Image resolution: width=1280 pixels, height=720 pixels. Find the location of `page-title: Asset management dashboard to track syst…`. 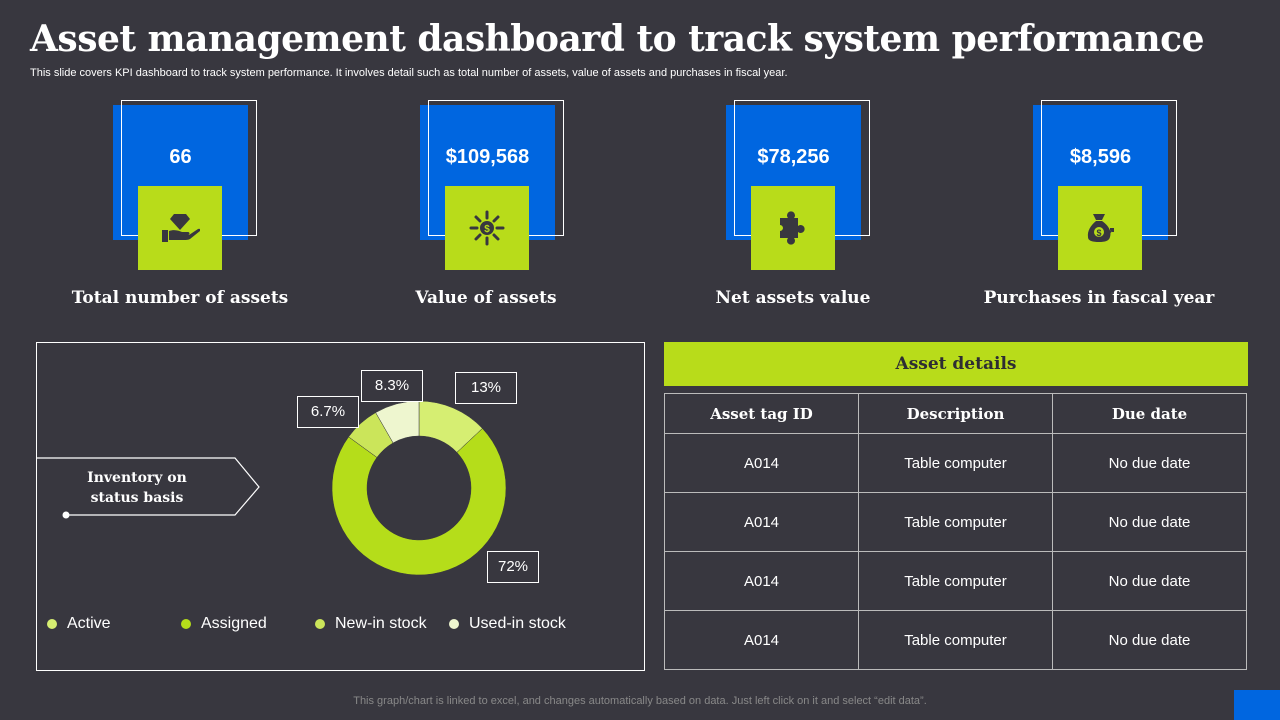

page-title: Asset management dashboard to track syst… is located at coordinates (617, 39).